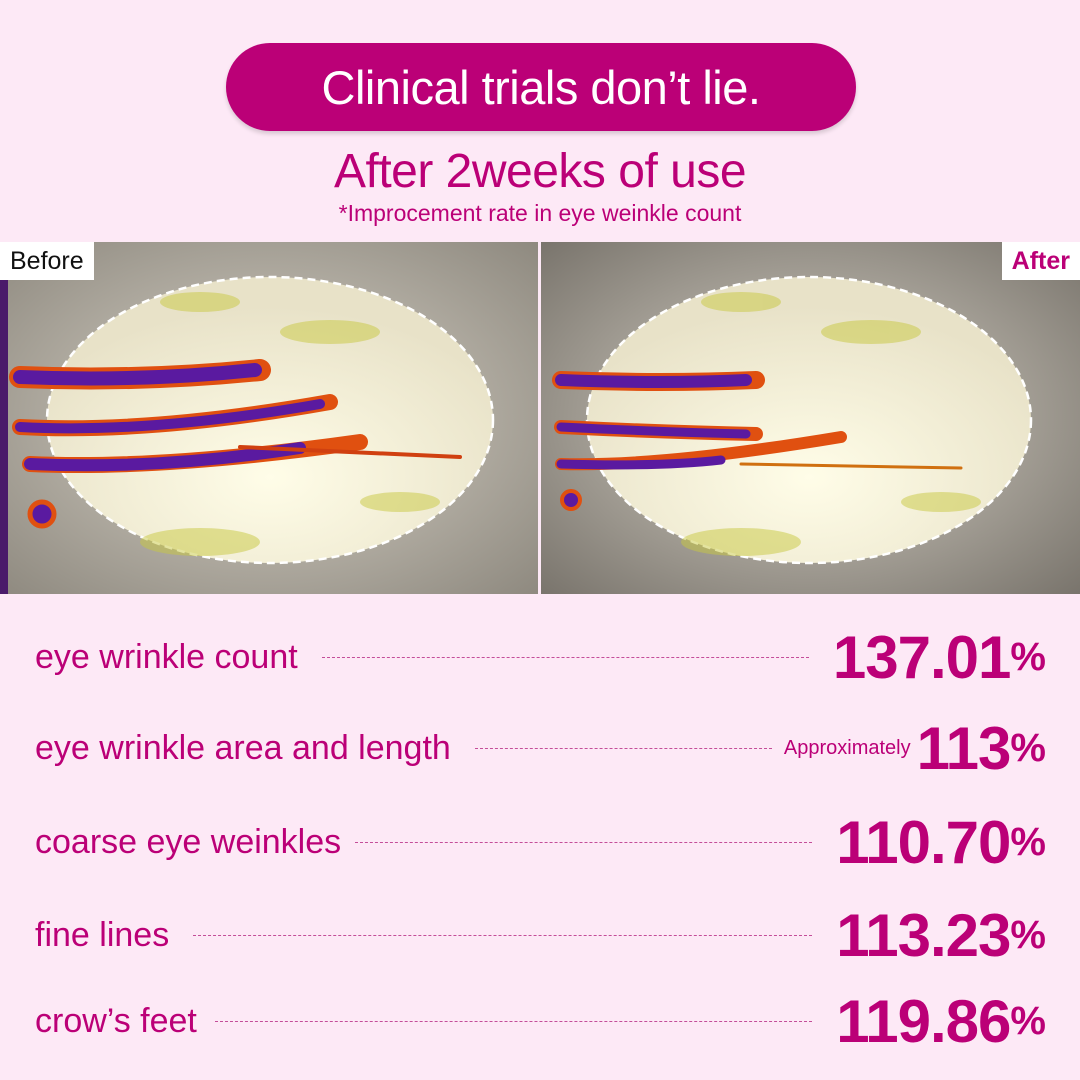 This screenshot has width=1080, height=1080. Describe the element at coordinates (922, 657) in the screenshot. I see `result-value: 137.01` at that location.